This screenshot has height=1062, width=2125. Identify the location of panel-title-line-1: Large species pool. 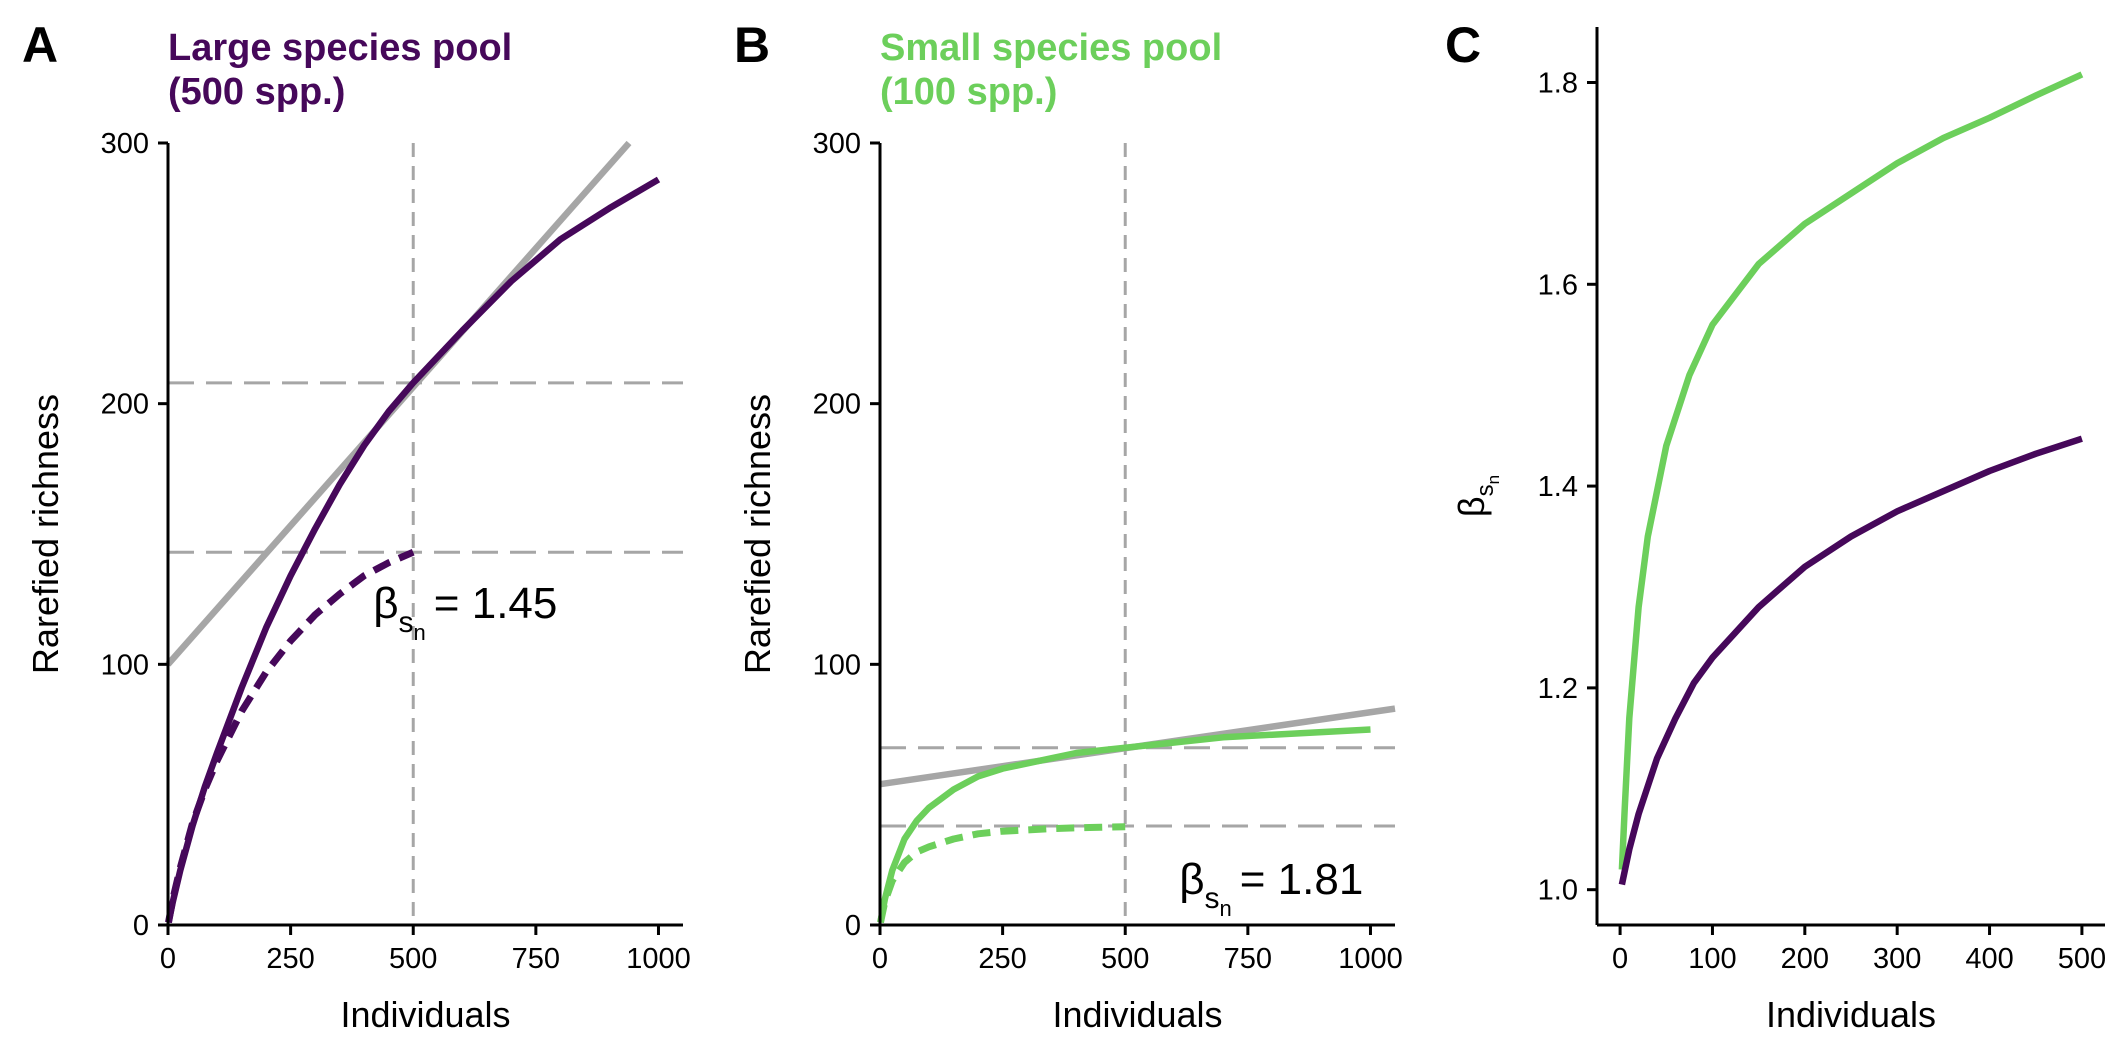
(340, 48).